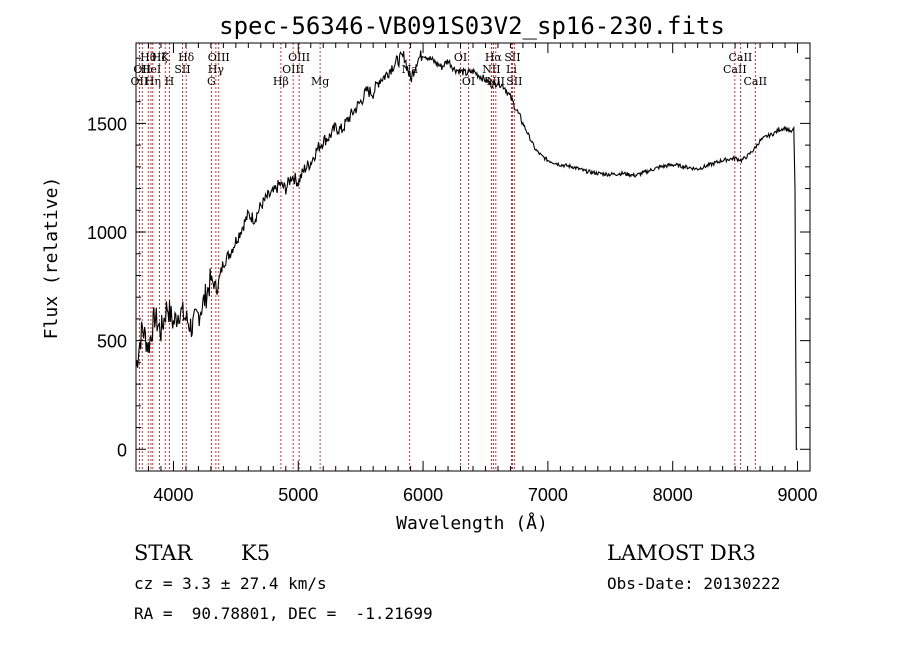  Describe the element at coordinates (173, 495) in the screenshot. I see `x-tick-label: 4000` at that location.